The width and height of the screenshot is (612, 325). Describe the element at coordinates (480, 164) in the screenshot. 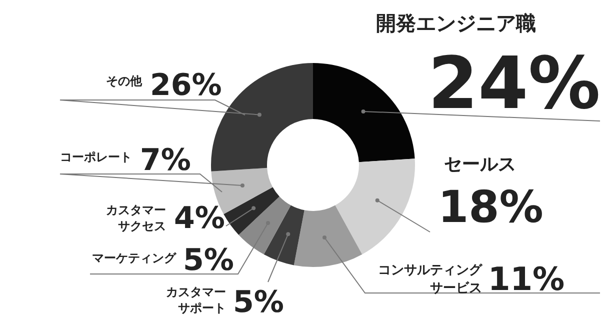

I see `slice-label: セールス` at that location.